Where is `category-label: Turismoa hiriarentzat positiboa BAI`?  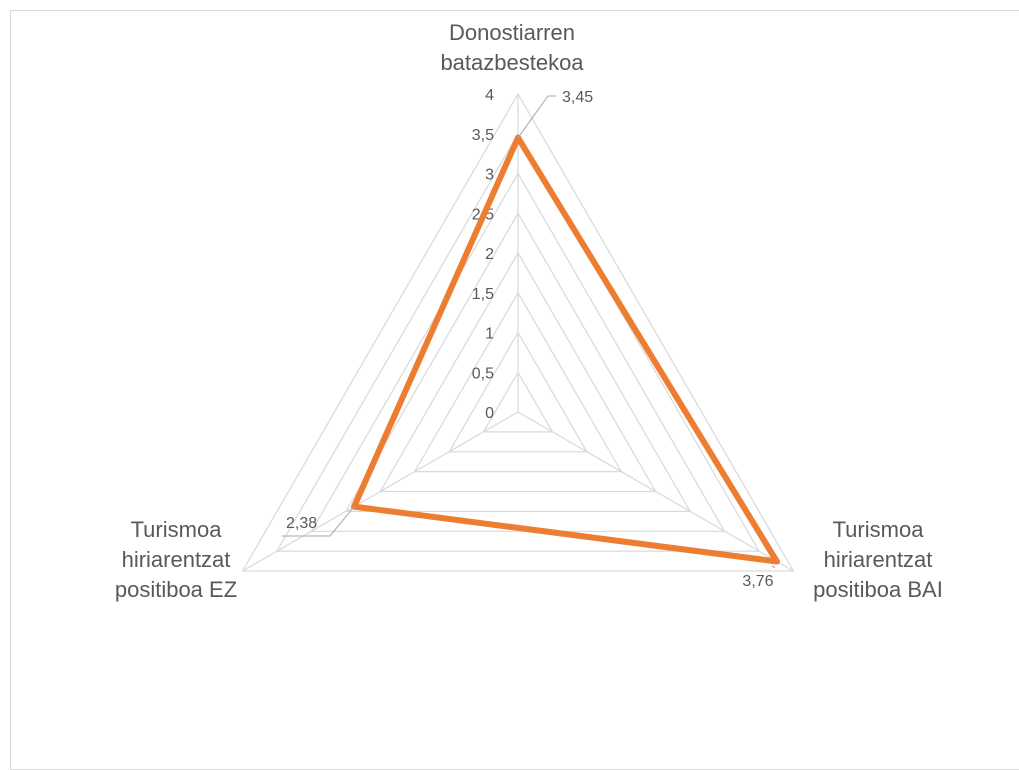 category-label: Turismoa hiriarentzat positiboa BAI is located at coordinates (878, 559).